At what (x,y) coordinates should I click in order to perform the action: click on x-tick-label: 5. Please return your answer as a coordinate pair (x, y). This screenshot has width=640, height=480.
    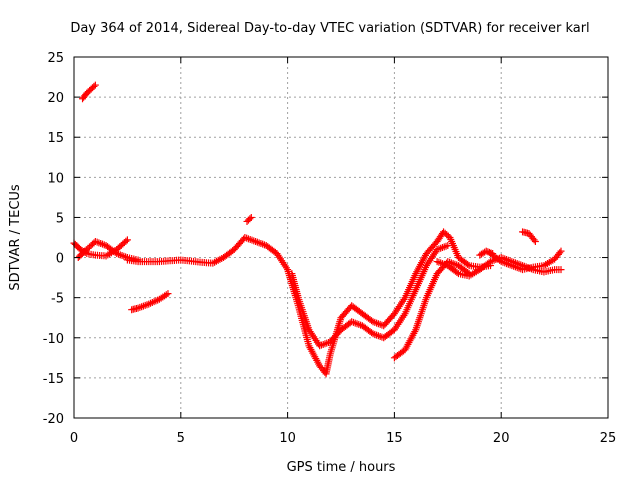
    Looking at the image, I should click on (181, 438).